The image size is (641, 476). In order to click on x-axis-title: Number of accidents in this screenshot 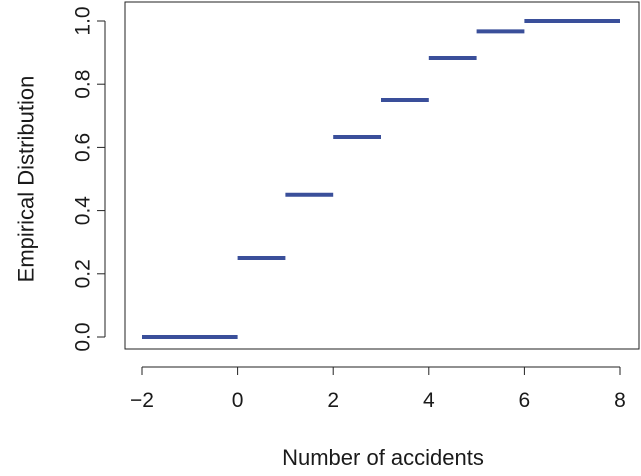, I will do `click(383, 457)`.